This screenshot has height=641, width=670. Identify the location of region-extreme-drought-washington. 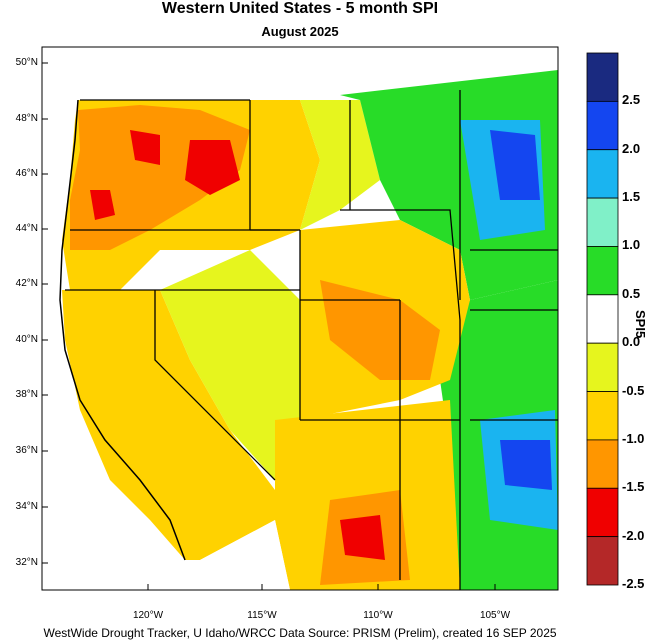
(145, 147).